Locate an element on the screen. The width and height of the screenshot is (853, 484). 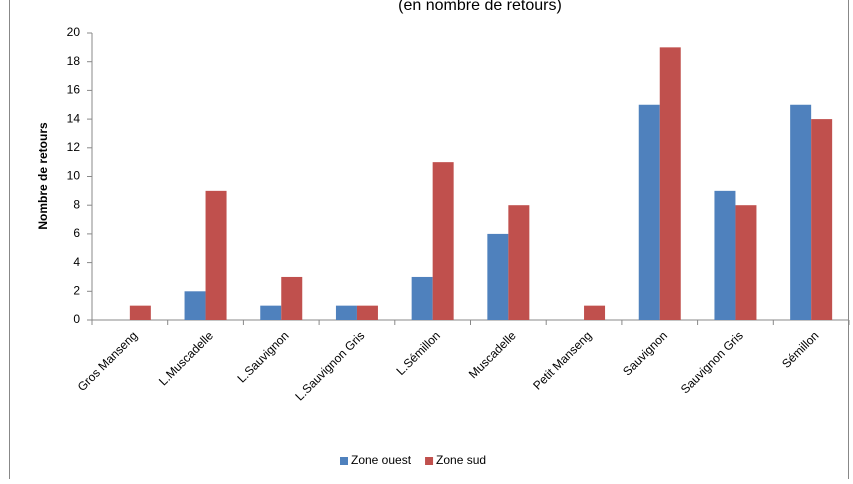
y-tick-label: 2 is located at coordinates (76, 290).